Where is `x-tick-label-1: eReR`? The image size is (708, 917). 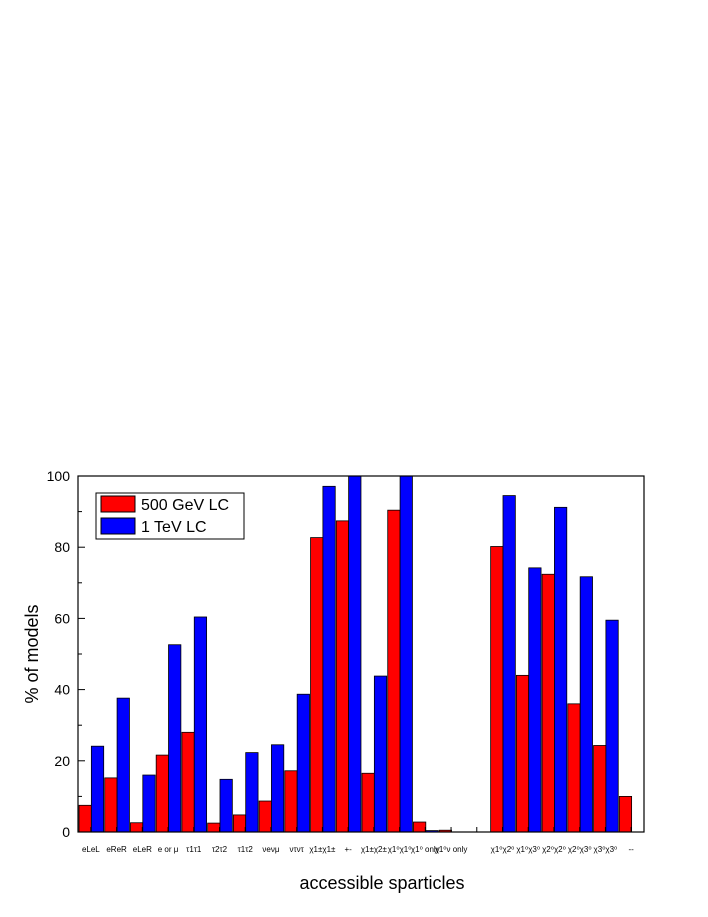 x-tick-label-1: eReR is located at coordinates (116, 849).